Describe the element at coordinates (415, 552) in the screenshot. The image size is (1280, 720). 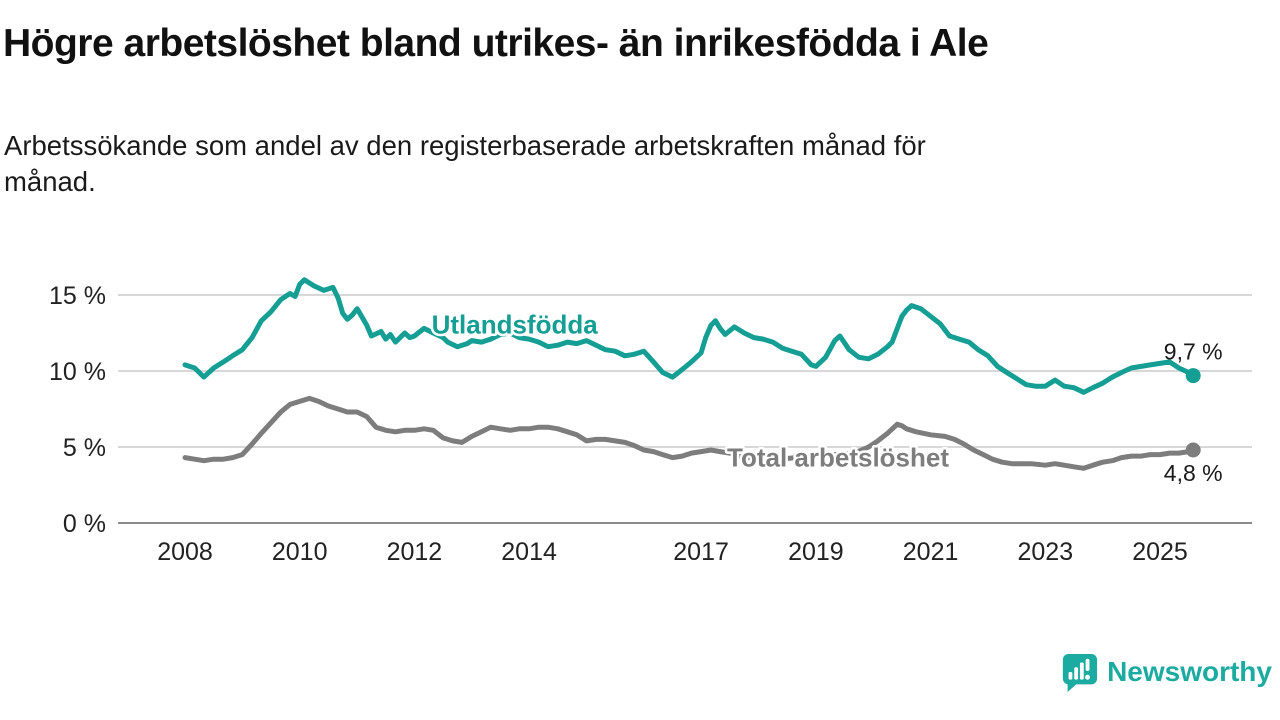
I see `x-axis-tick-label: 2012` at that location.